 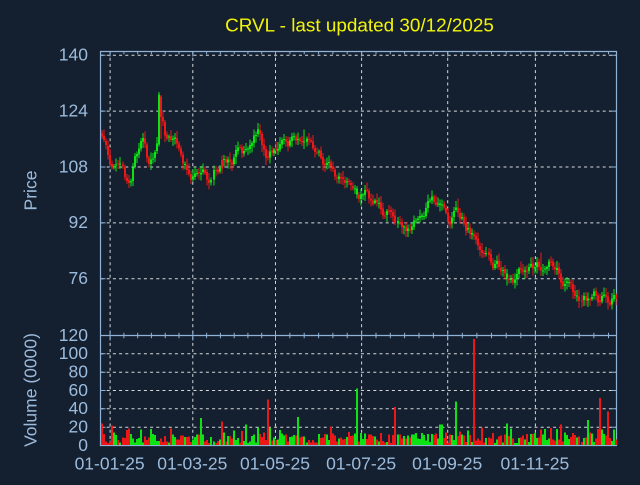 I want to click on svg-text: Price, so click(x=31, y=191).